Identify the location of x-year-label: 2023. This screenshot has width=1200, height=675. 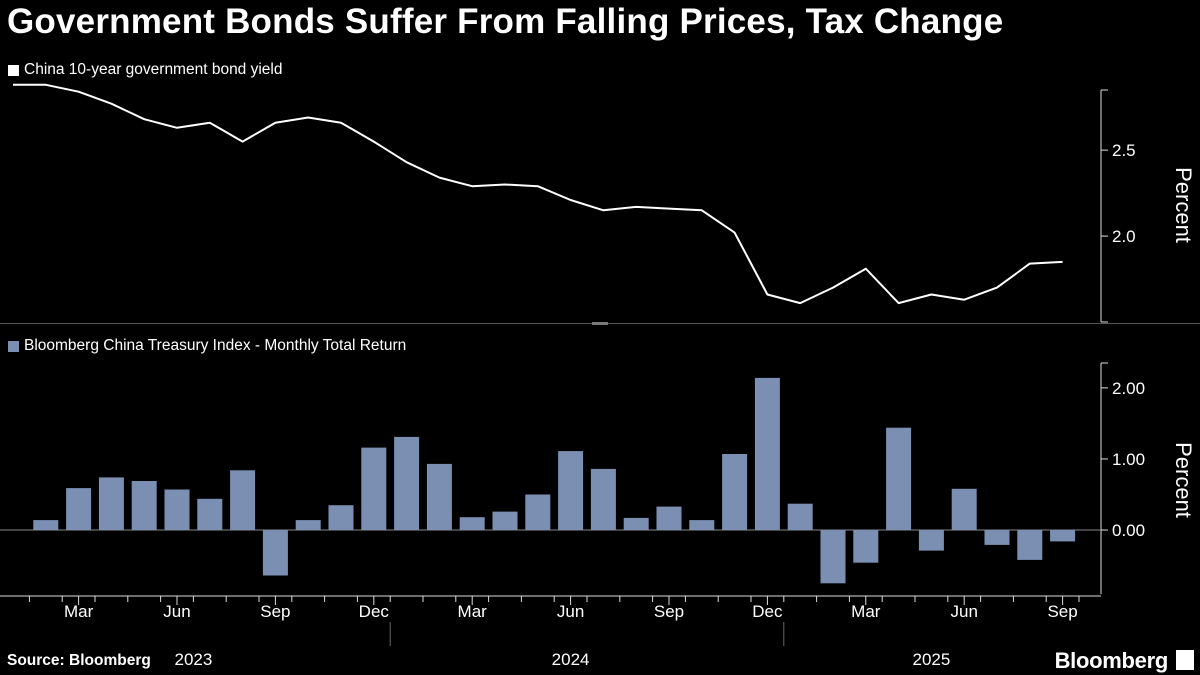
(193, 659).